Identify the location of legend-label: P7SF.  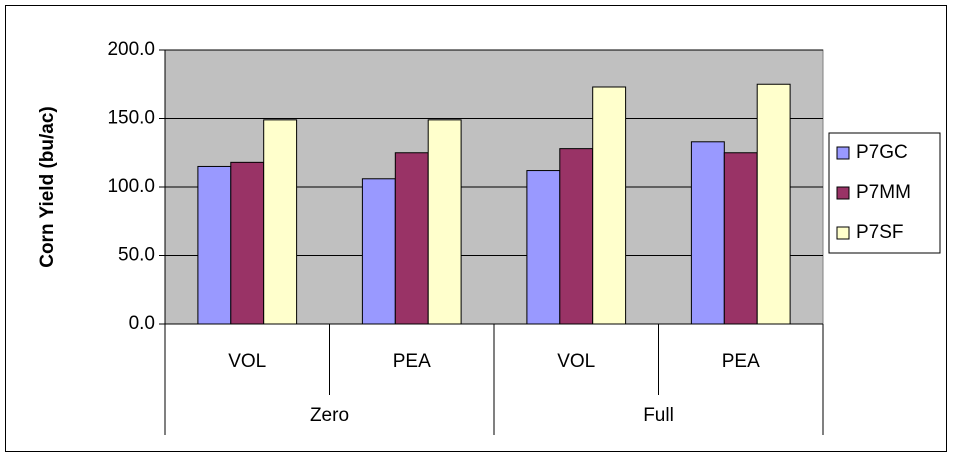
(880, 232).